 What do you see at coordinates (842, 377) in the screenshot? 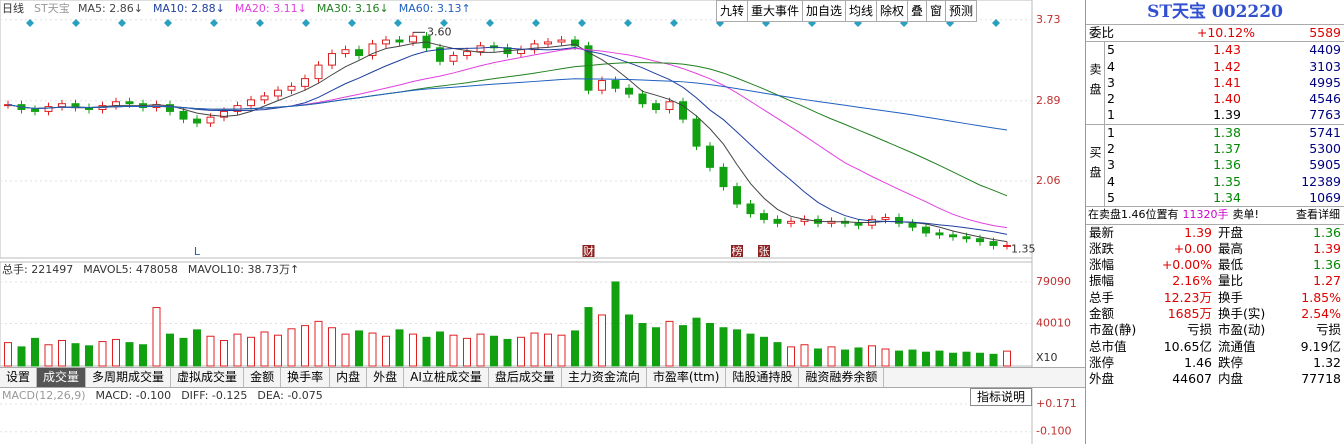
I see `tab: 融资融券余额` at bounding box center [842, 377].